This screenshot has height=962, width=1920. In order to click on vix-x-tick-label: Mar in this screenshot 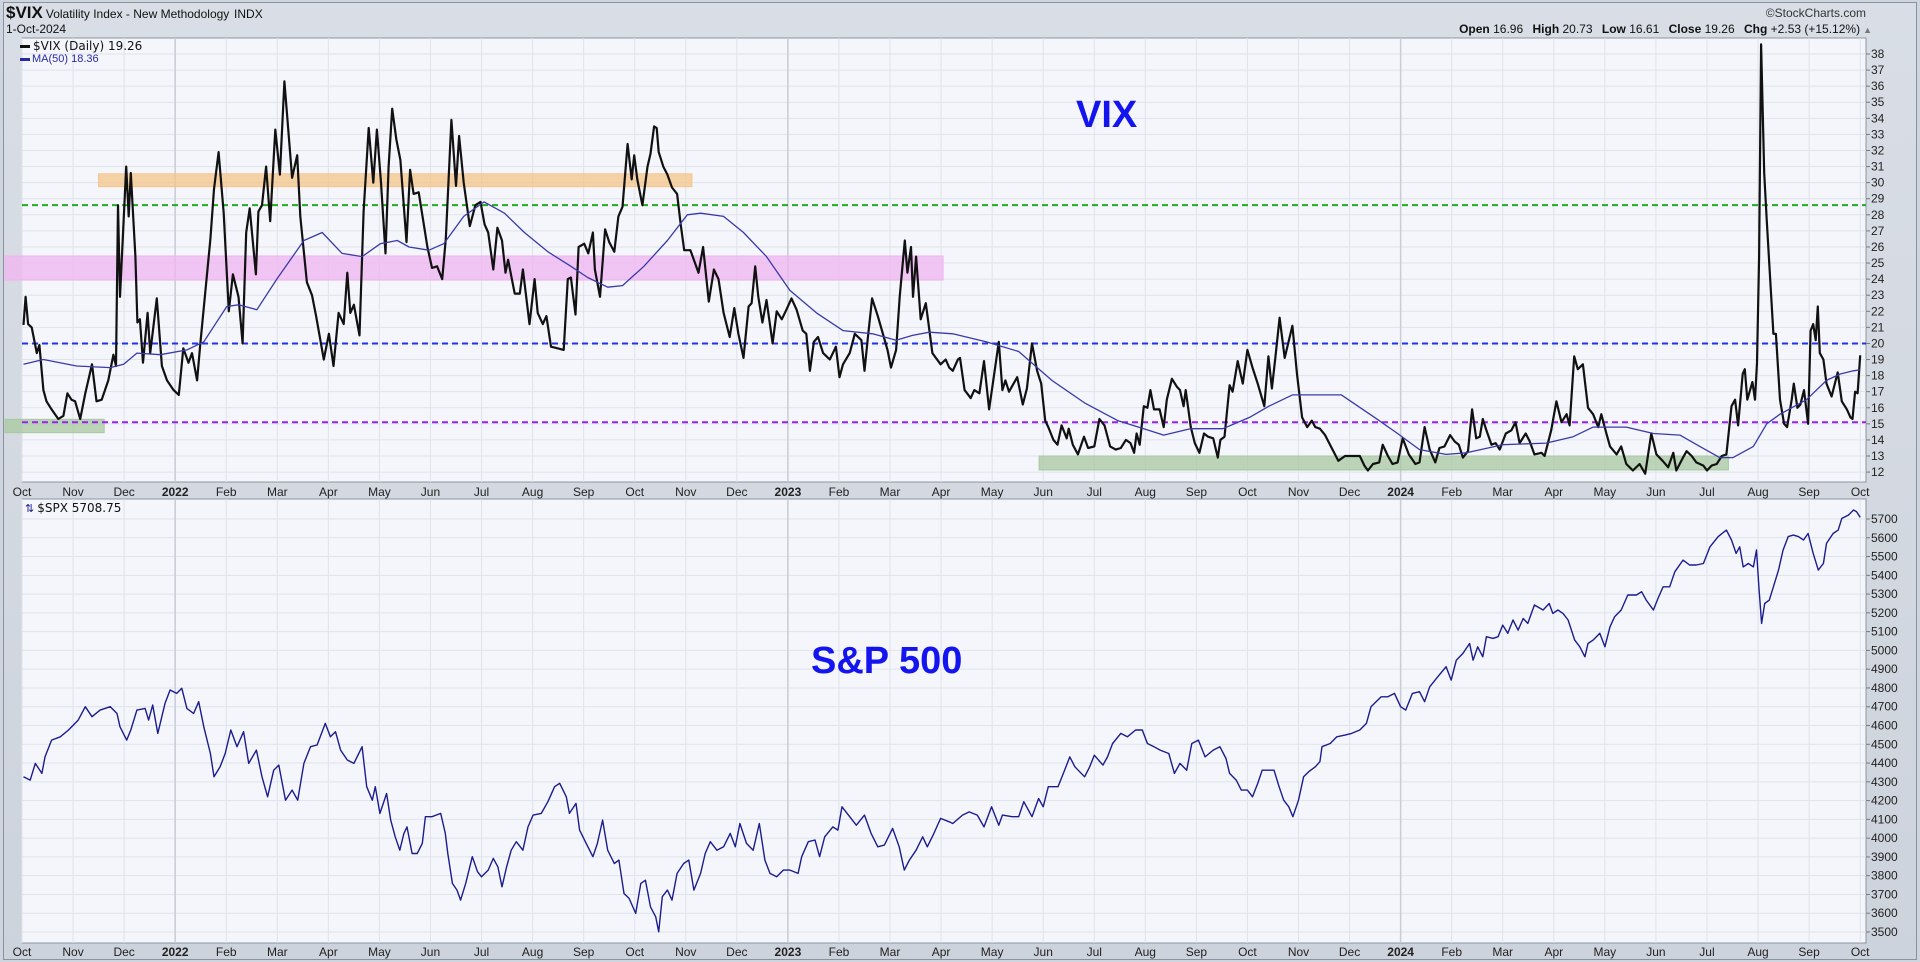, I will do `click(277, 492)`.